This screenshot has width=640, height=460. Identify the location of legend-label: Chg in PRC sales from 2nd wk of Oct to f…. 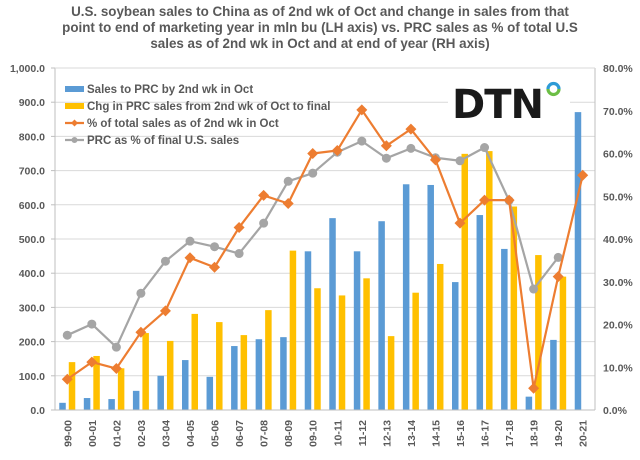
(208, 107).